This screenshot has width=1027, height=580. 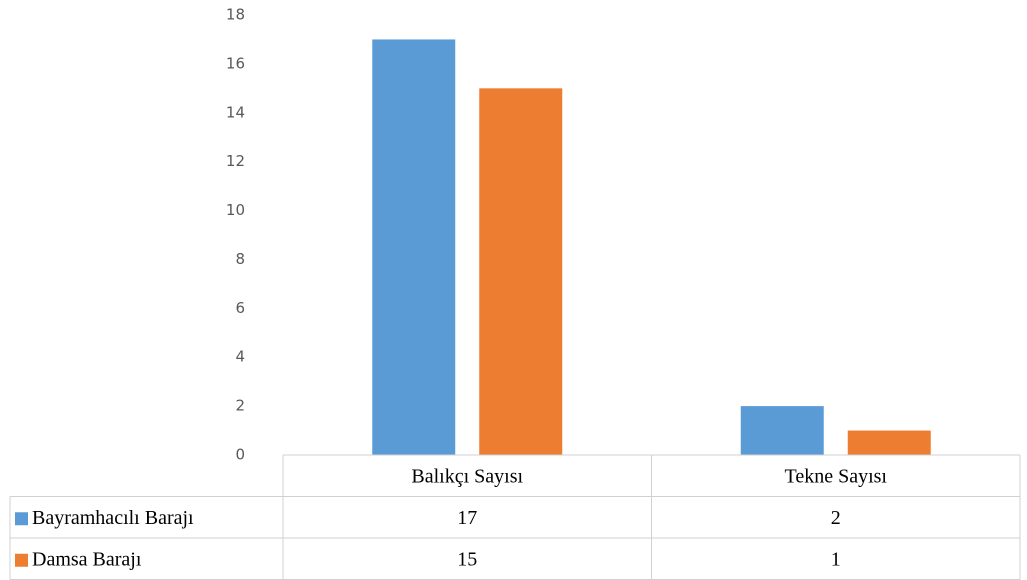 What do you see at coordinates (240, 455) in the screenshot?
I see `y-tick-label: 0` at bounding box center [240, 455].